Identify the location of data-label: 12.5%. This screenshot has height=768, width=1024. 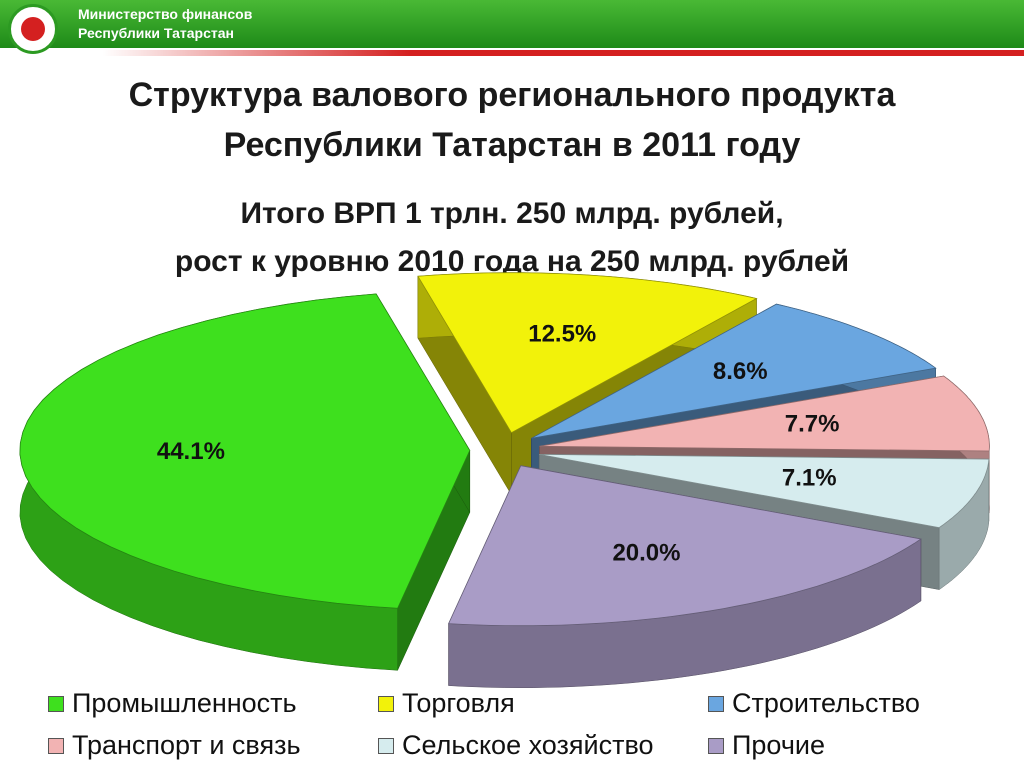
(562, 333).